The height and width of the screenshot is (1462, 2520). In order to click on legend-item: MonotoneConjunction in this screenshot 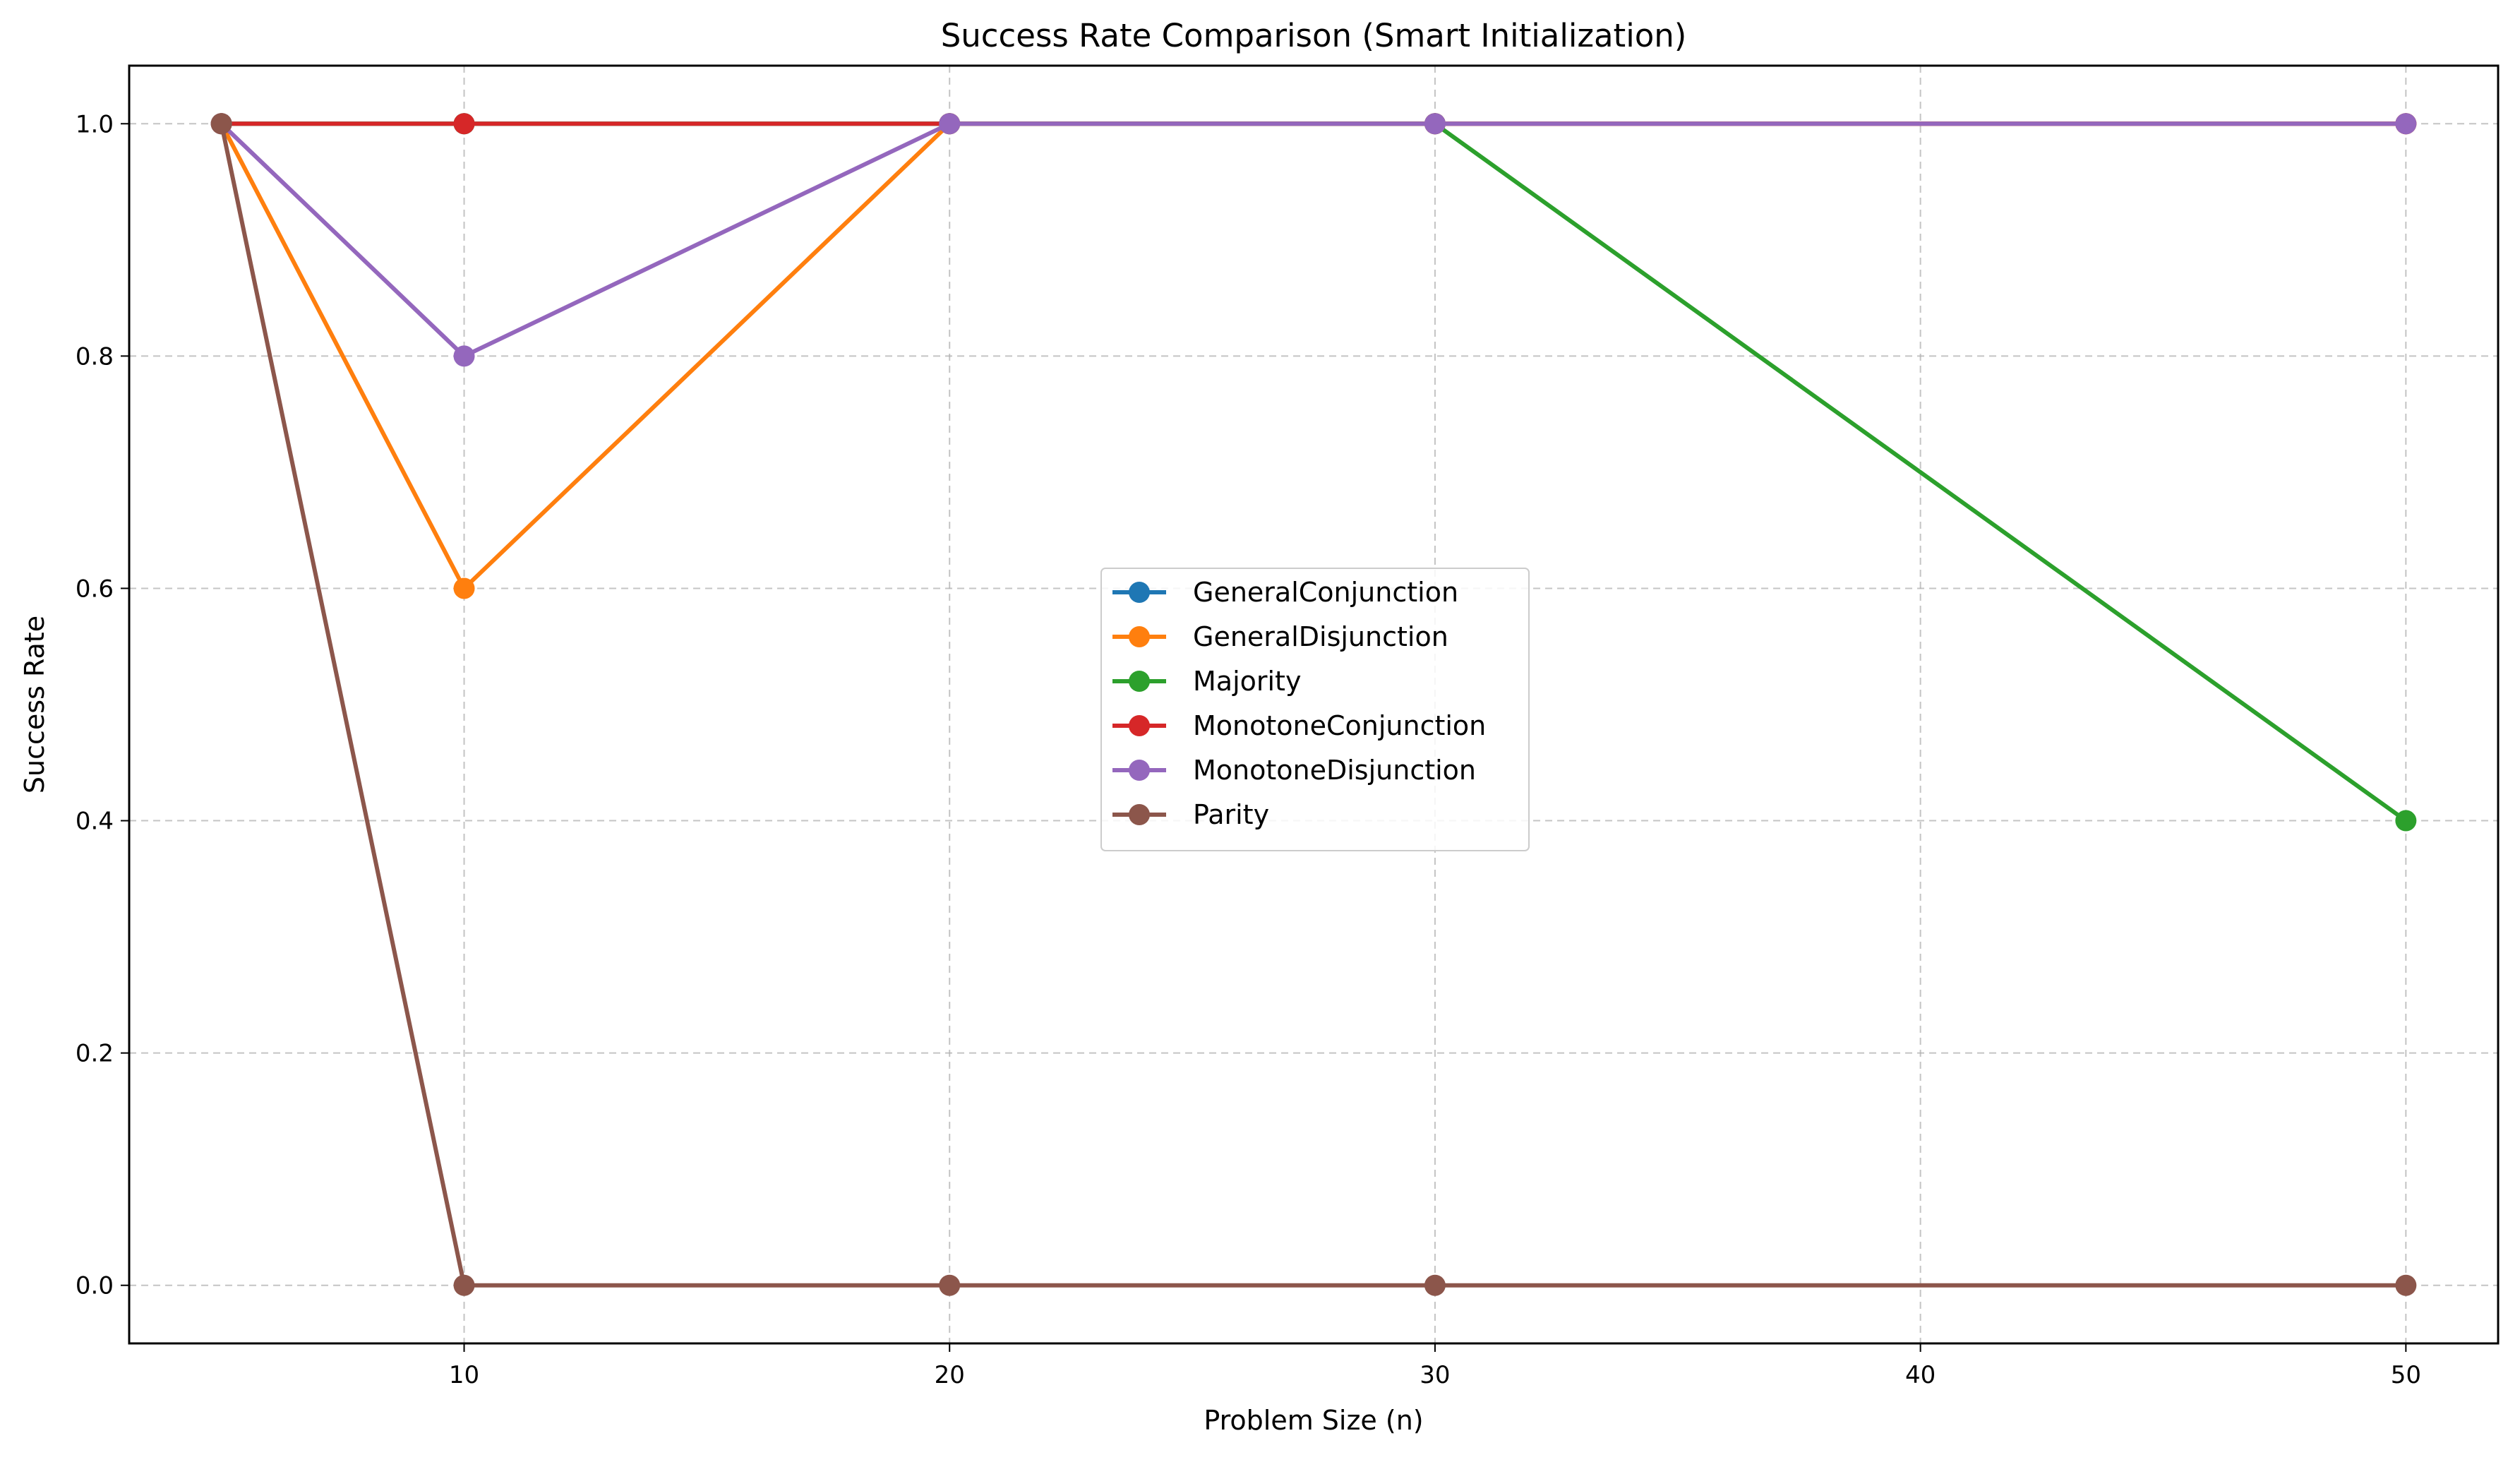, I will do `click(1299, 725)`.